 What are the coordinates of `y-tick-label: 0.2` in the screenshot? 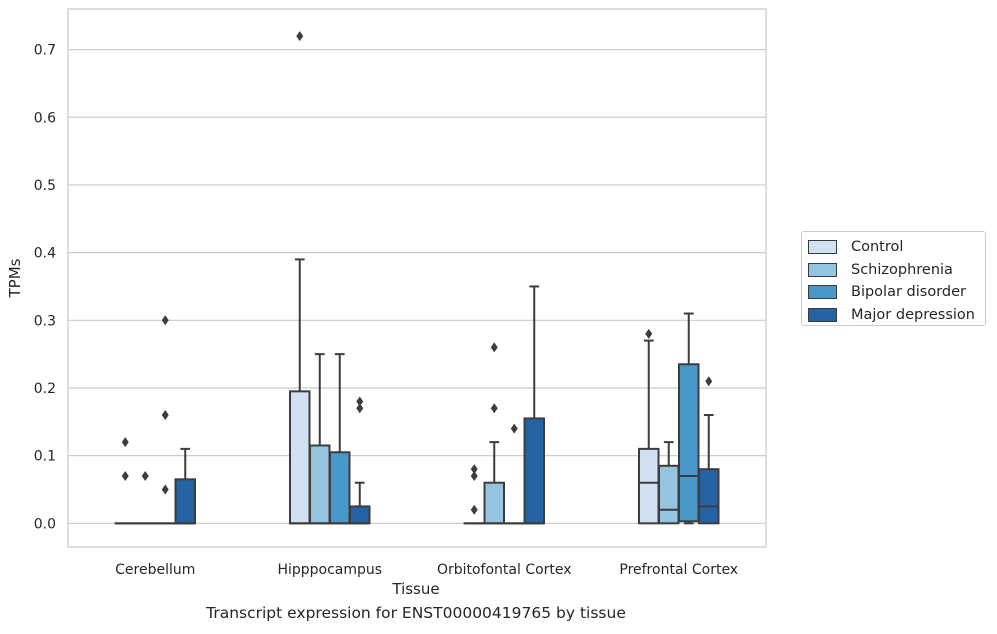 It's located at (45, 389).